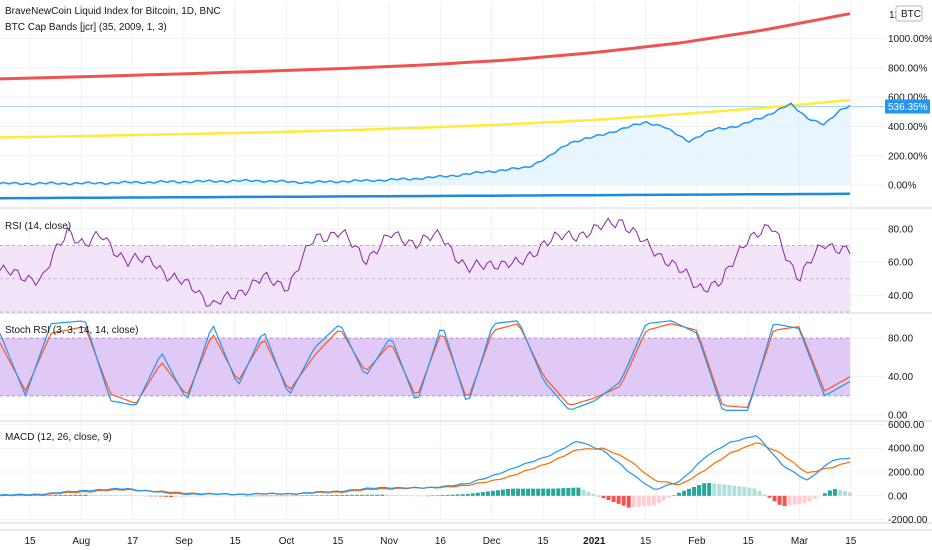 The height and width of the screenshot is (550, 932). What do you see at coordinates (908, 98) in the screenshot?
I see `y-tick-label-main: 600.00%` at bounding box center [908, 98].